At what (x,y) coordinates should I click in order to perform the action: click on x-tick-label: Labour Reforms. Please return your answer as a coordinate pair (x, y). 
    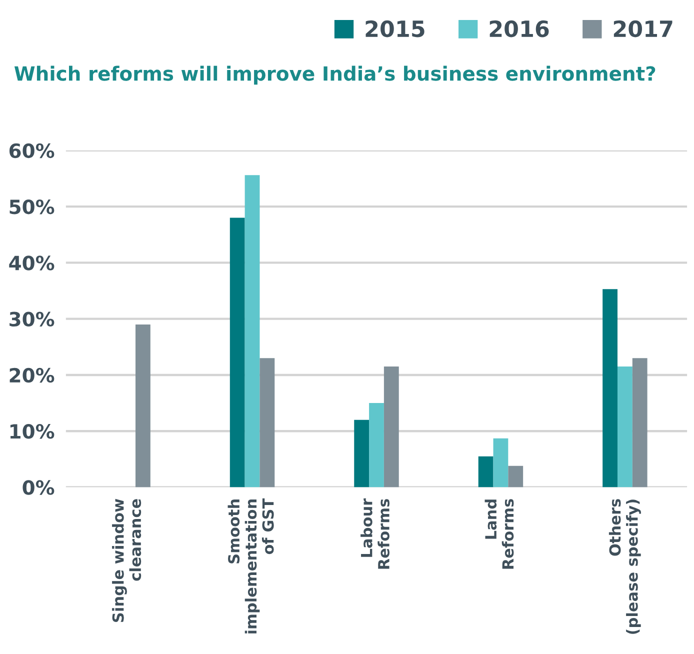
    Looking at the image, I should click on (375, 533).